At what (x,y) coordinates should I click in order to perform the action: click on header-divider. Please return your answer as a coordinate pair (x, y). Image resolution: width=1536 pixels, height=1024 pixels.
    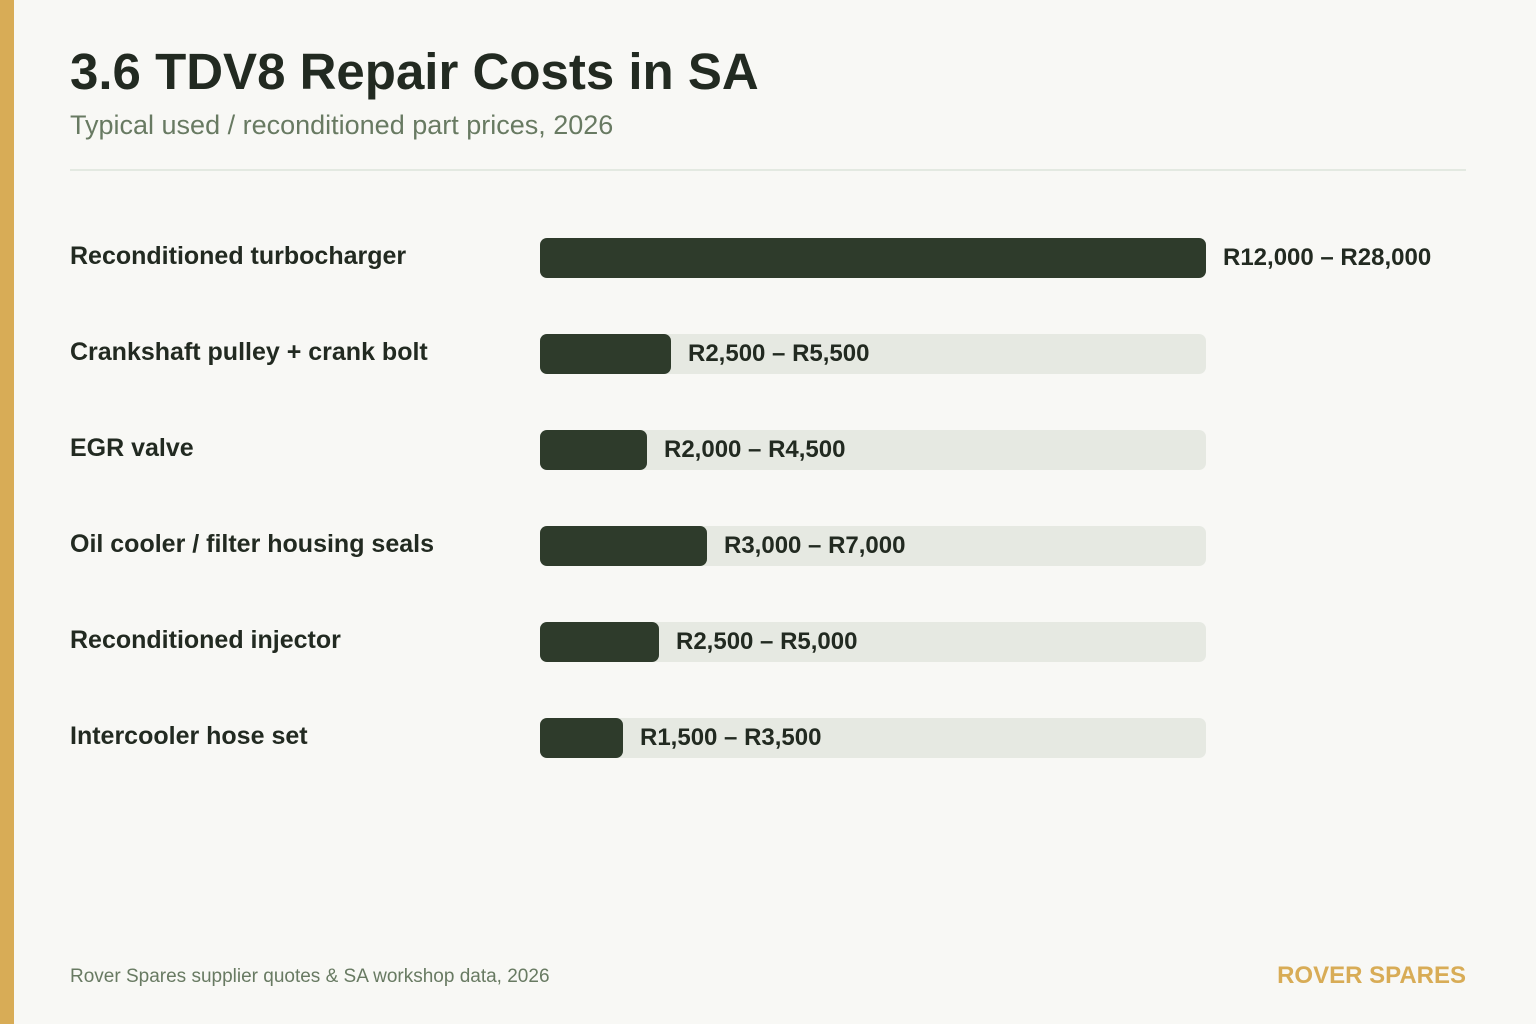
    Looking at the image, I should click on (768, 170).